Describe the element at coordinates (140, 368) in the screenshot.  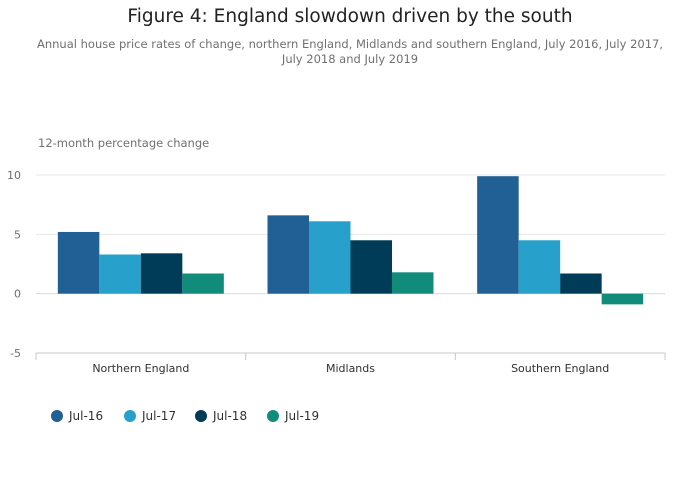
I see `x-category-label: Northern England` at that location.